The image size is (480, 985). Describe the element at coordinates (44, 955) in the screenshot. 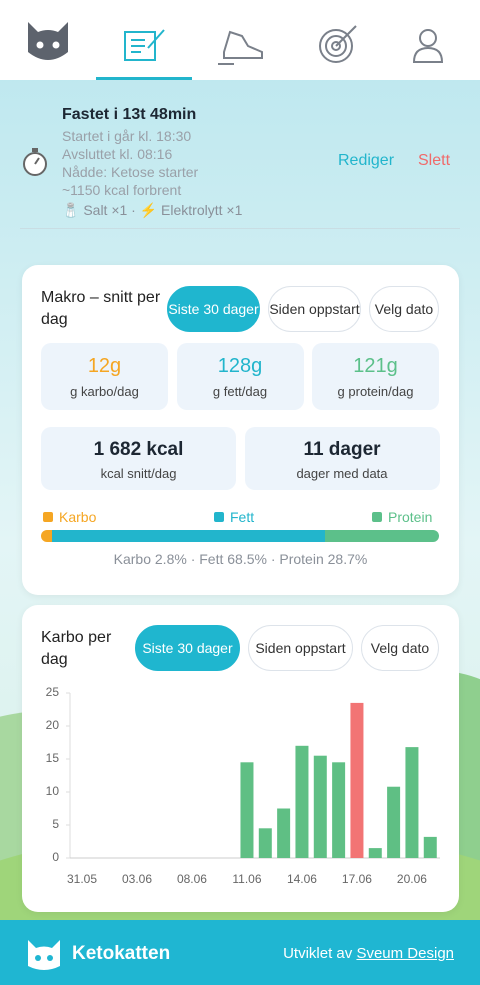

I see `footer-logo` at that location.